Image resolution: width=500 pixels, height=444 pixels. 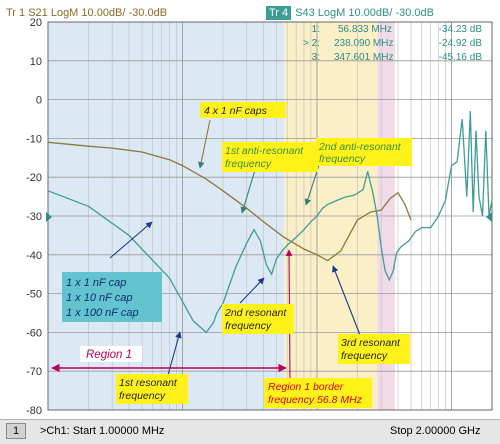 I want to click on stop-frequency: Stop 2.00000 GHz, so click(x=435, y=431).